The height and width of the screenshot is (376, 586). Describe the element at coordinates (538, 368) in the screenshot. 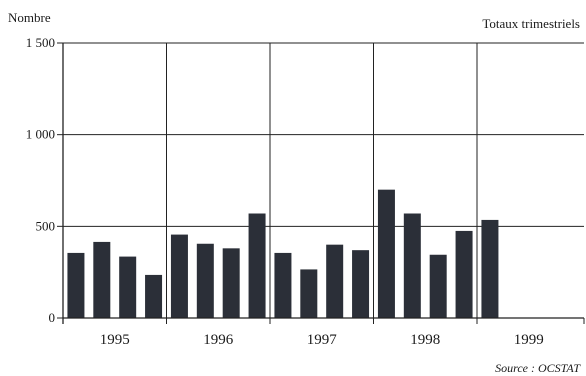

I see `source-note: Source : OCSTAT` at that location.